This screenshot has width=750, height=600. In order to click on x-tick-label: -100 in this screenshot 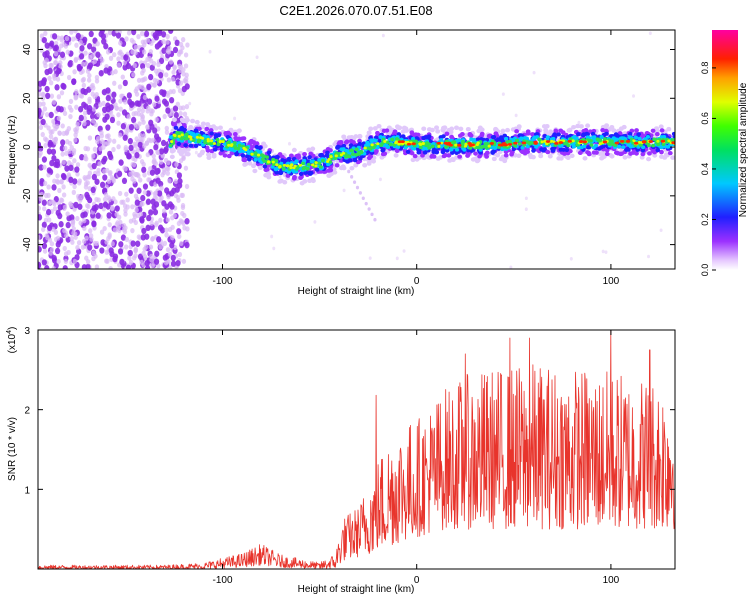, I will do `click(222, 281)`.